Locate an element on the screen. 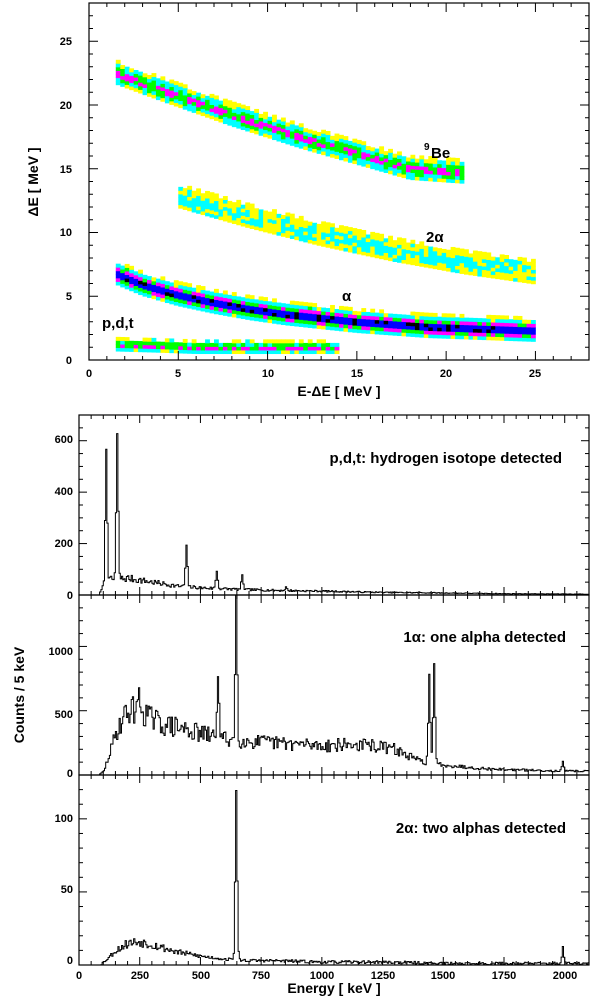 This screenshot has height=996, width=595. pid-xtick-2: 10 is located at coordinates (268, 374).